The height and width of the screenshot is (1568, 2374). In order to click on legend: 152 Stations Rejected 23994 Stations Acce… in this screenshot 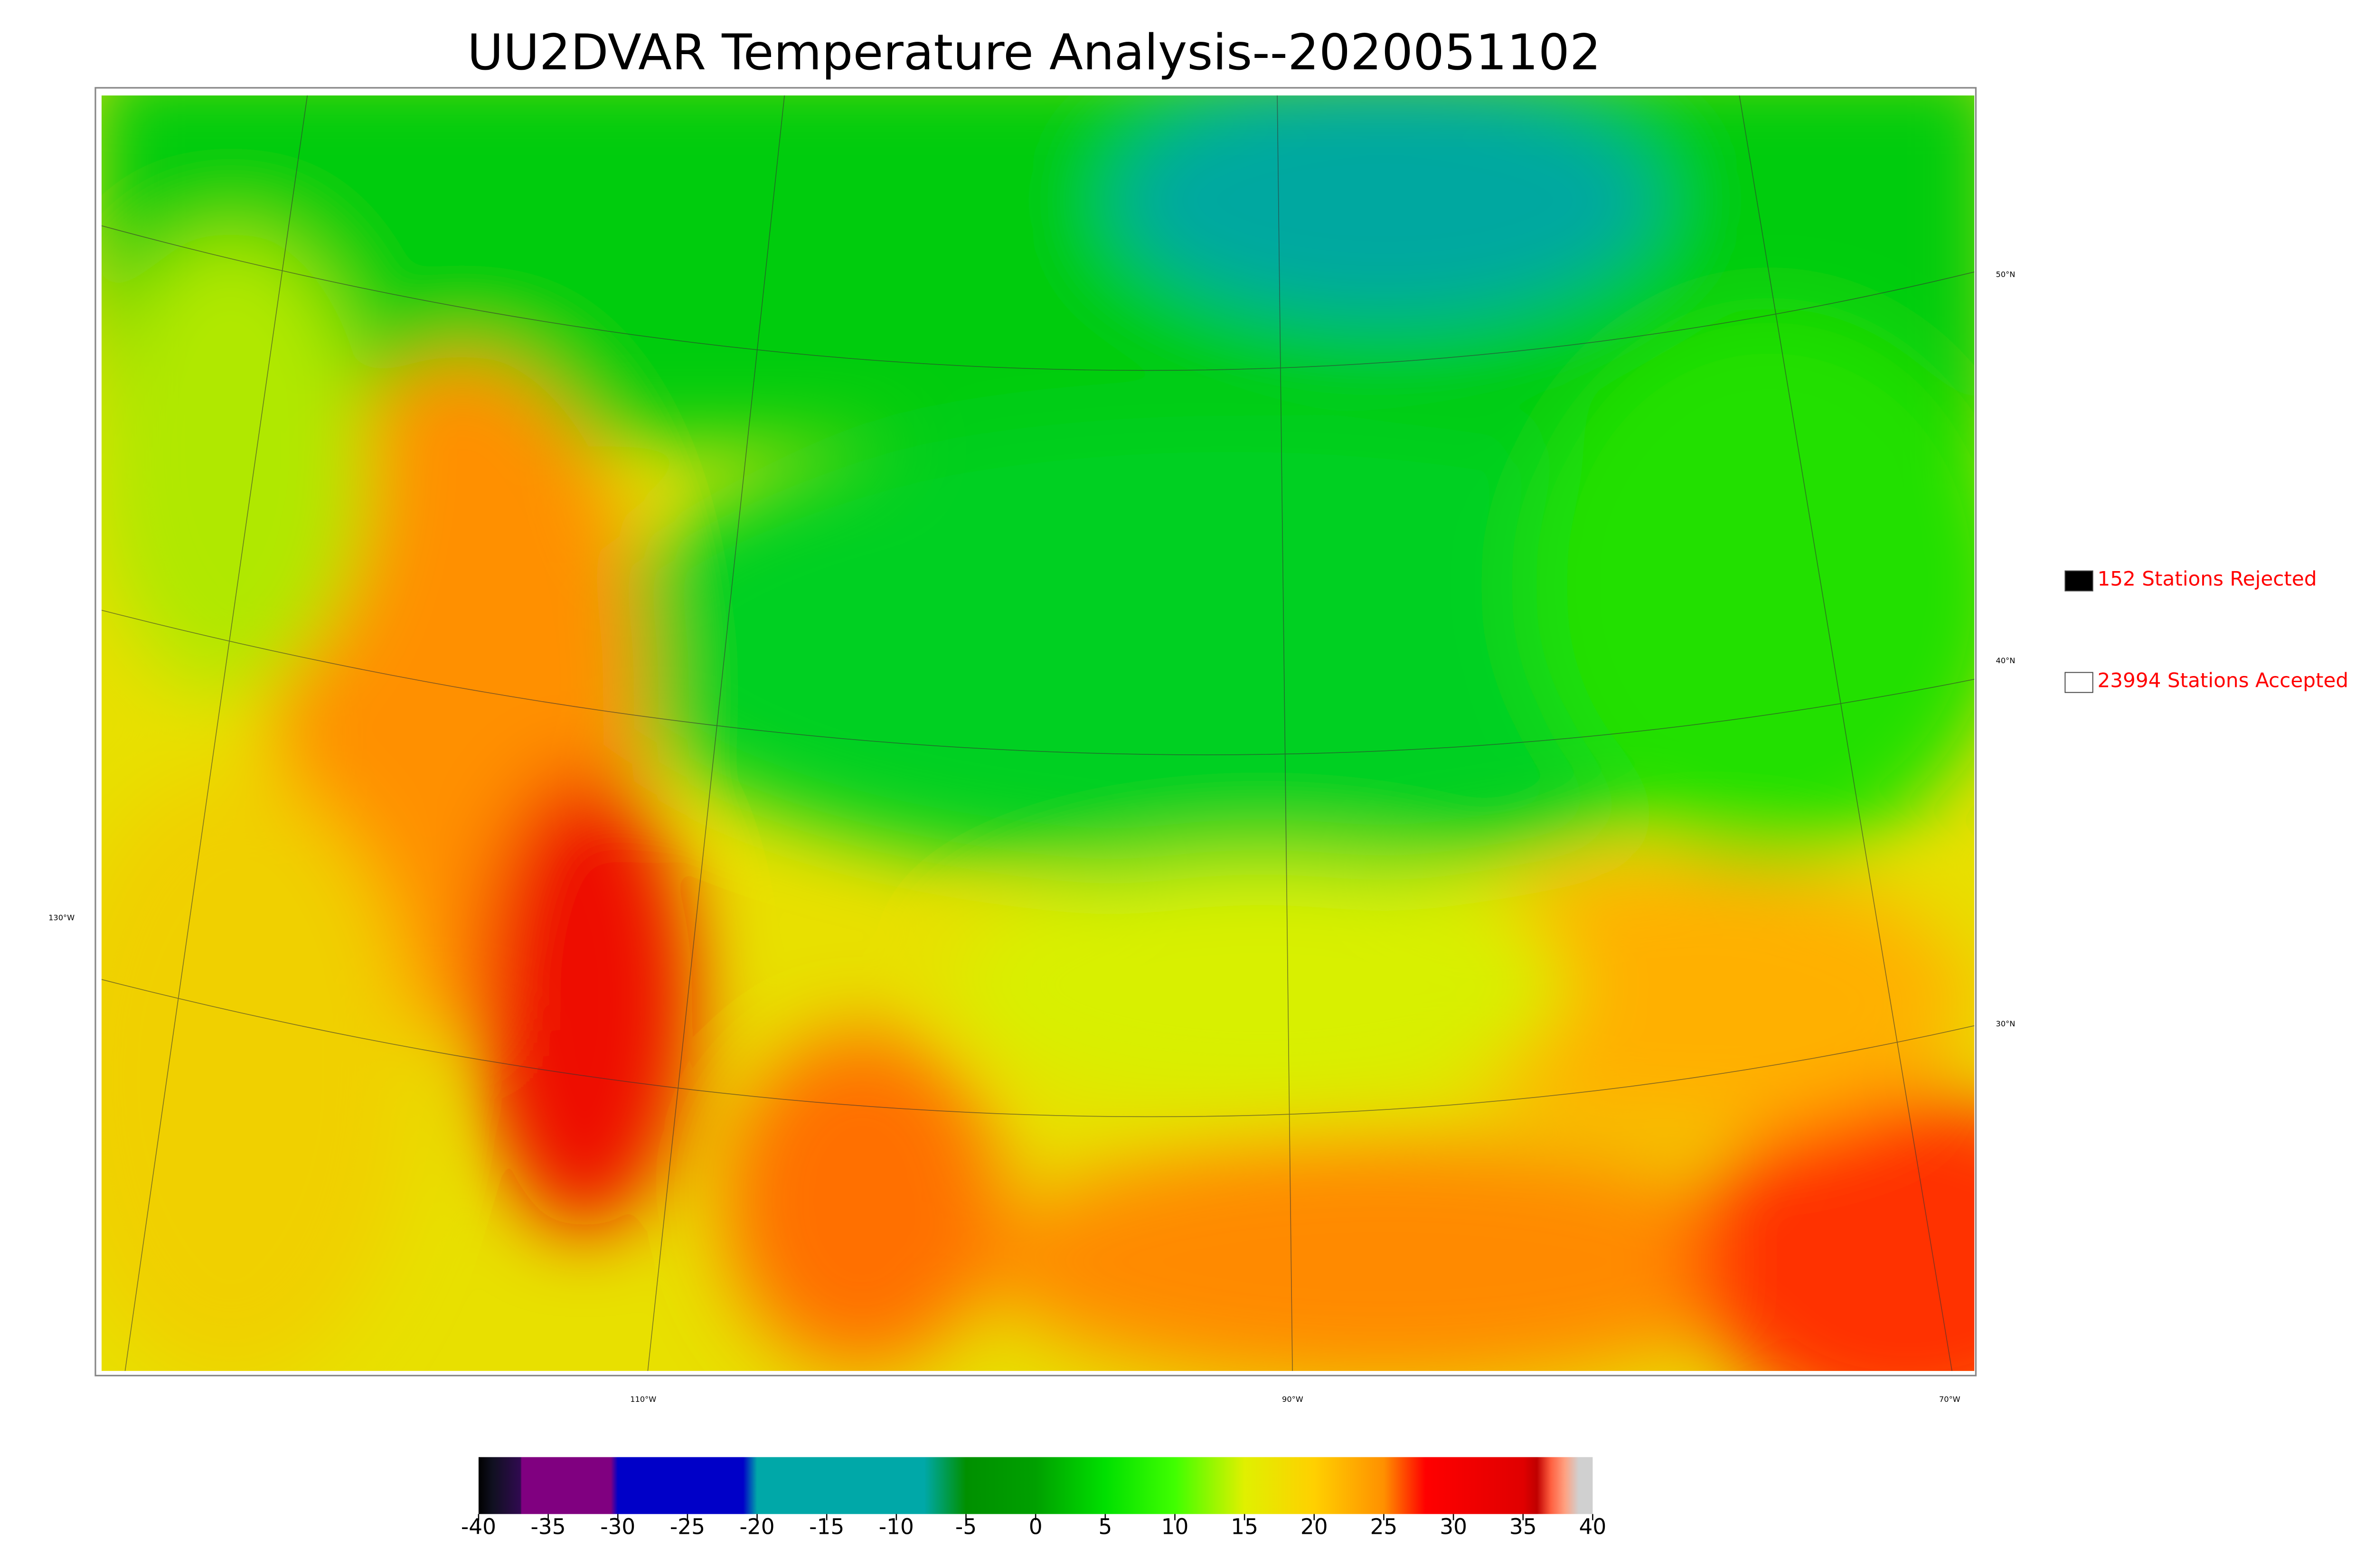, I will do `click(2206, 630)`.